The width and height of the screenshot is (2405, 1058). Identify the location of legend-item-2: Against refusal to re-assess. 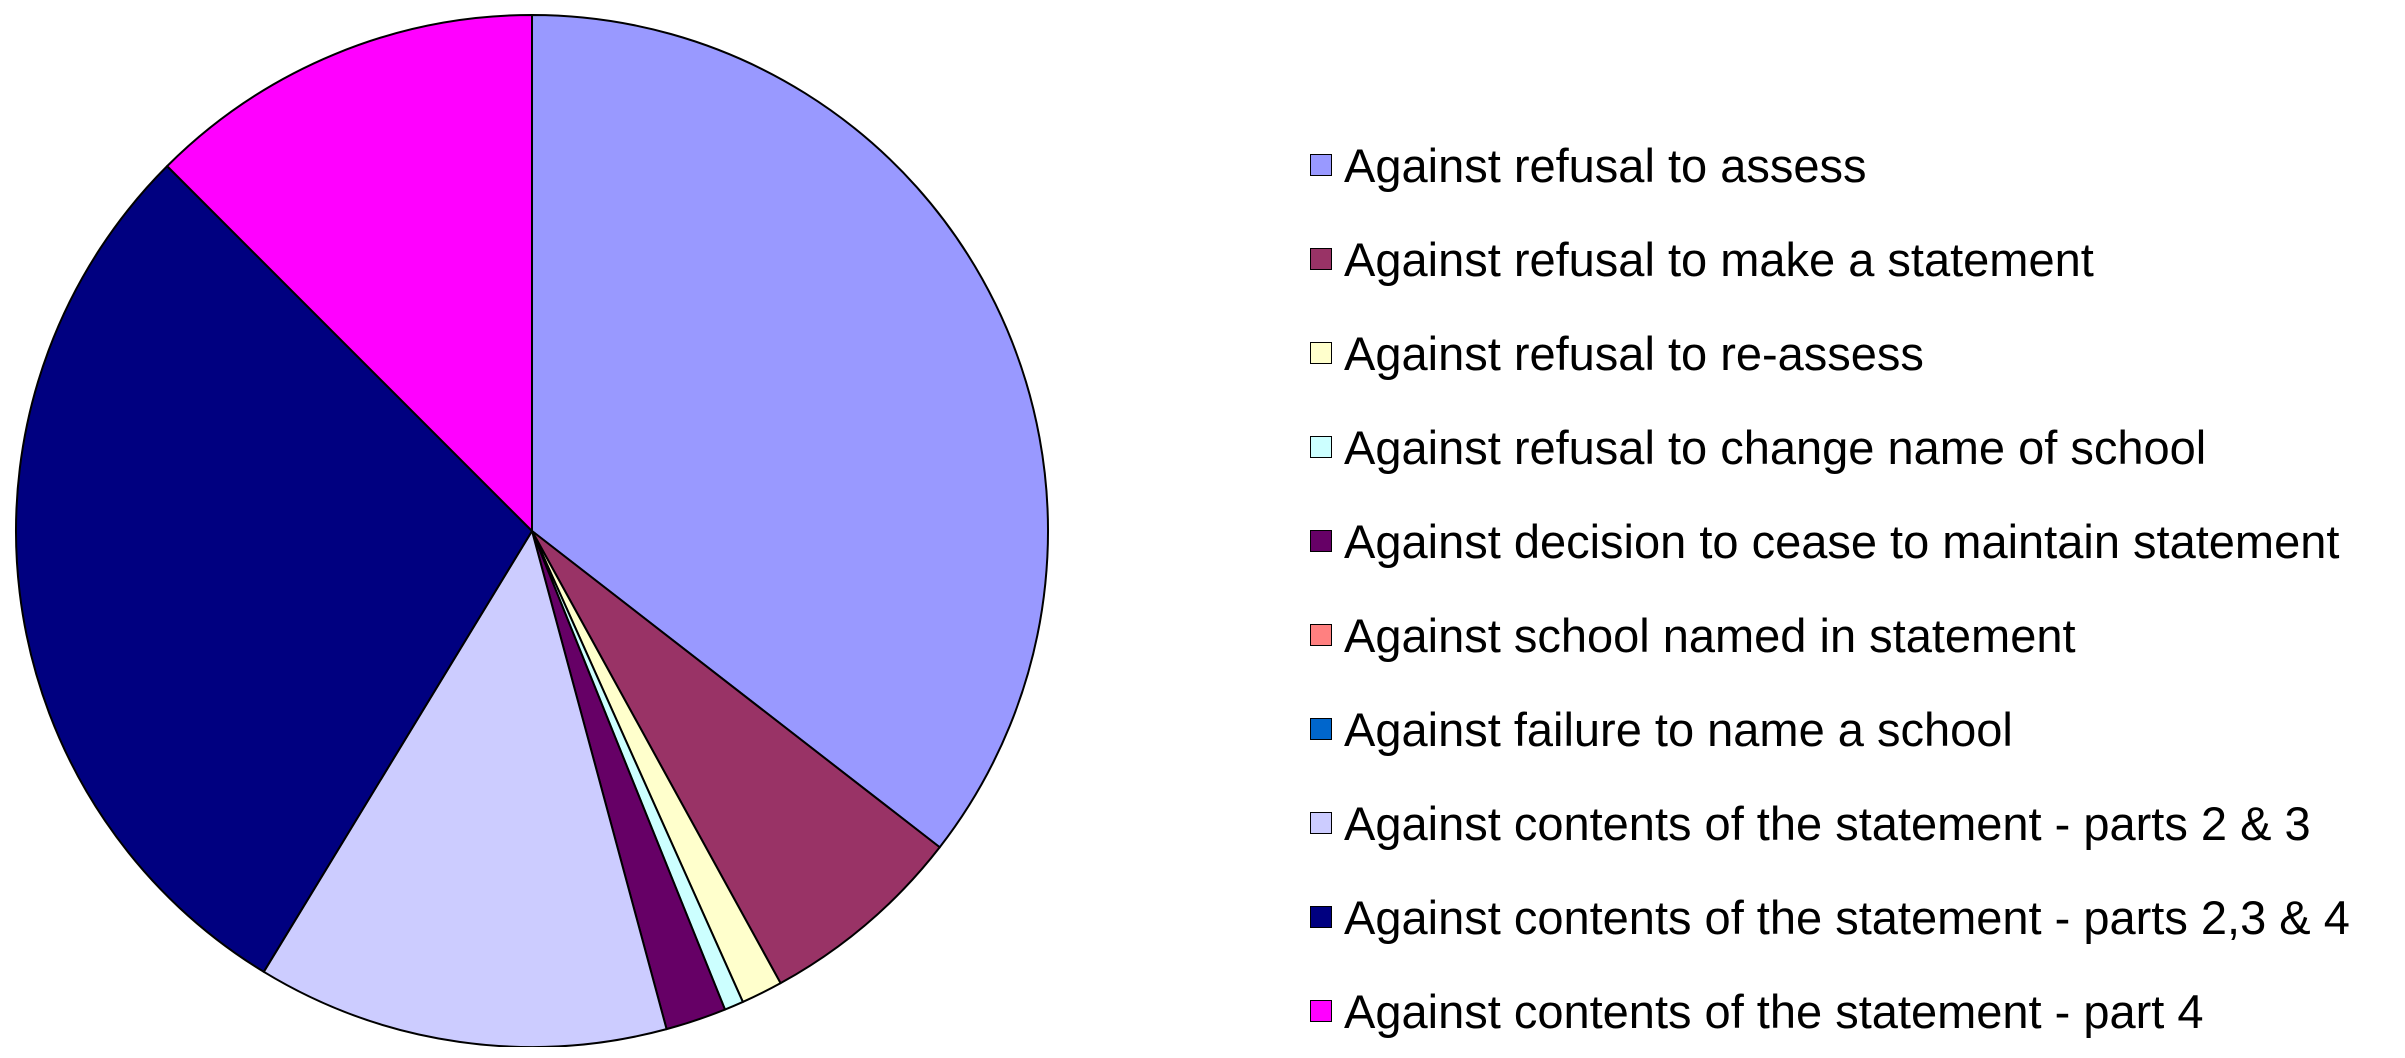
(1855, 353).